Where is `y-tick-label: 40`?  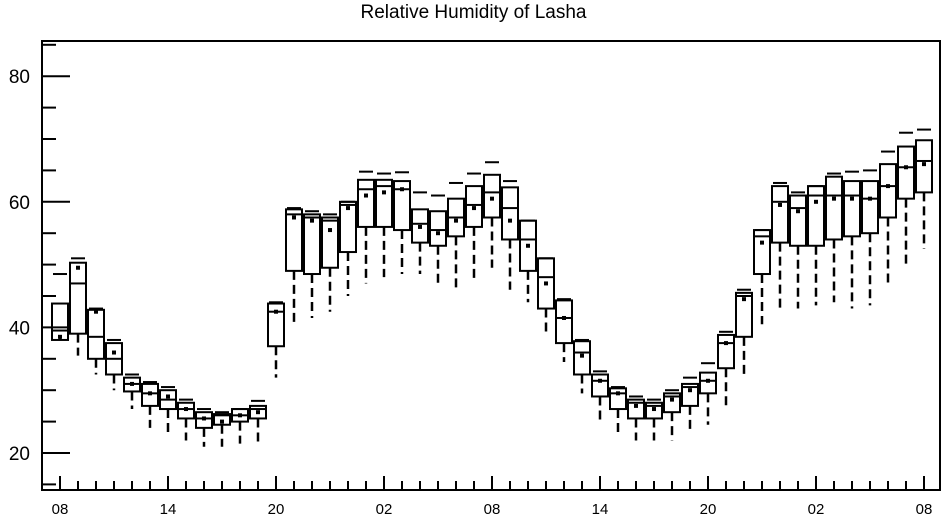
y-tick-label: 40 is located at coordinates (19, 328).